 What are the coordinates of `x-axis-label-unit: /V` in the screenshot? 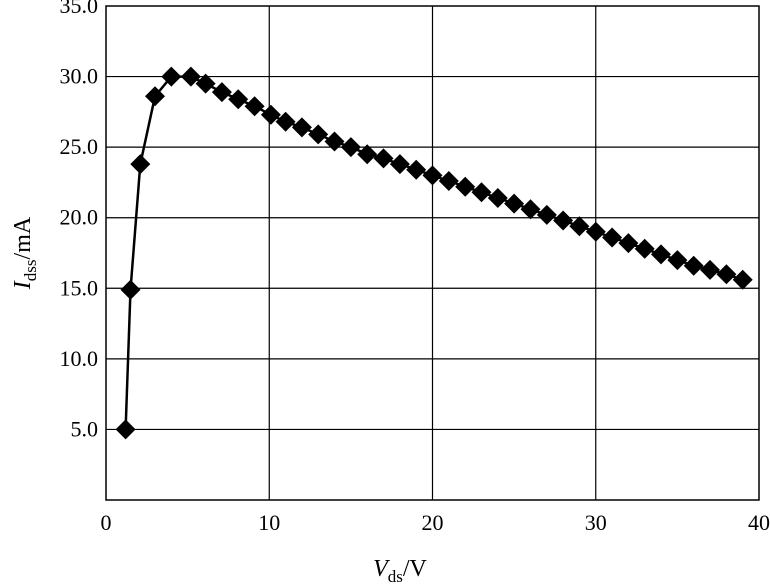 It's located at (415, 569).